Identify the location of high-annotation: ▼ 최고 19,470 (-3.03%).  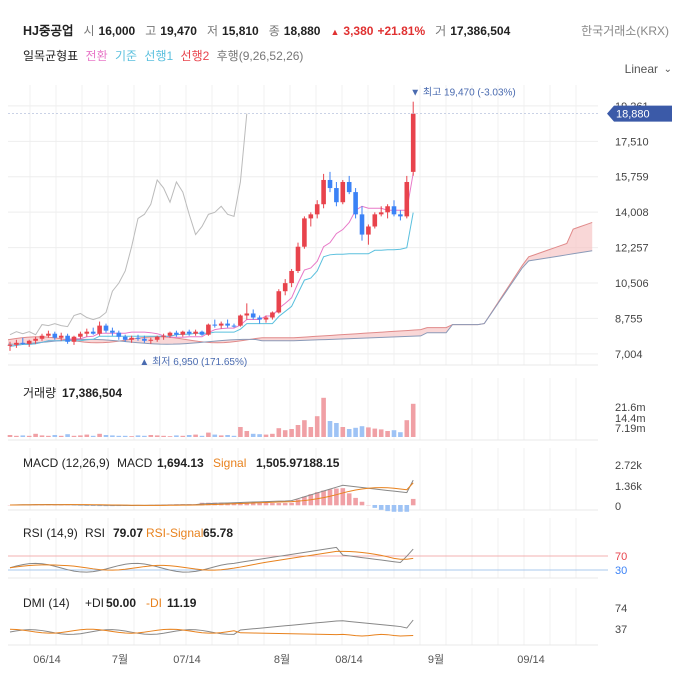
(463, 93).